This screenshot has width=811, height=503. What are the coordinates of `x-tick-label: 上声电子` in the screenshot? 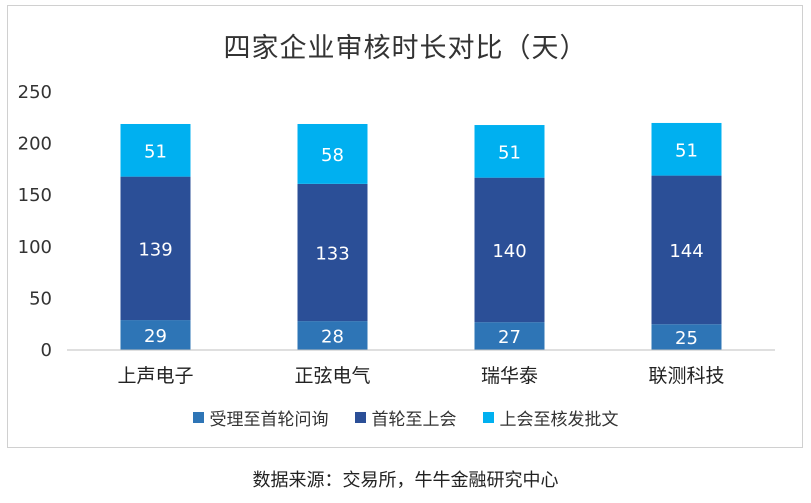 It's located at (155, 376).